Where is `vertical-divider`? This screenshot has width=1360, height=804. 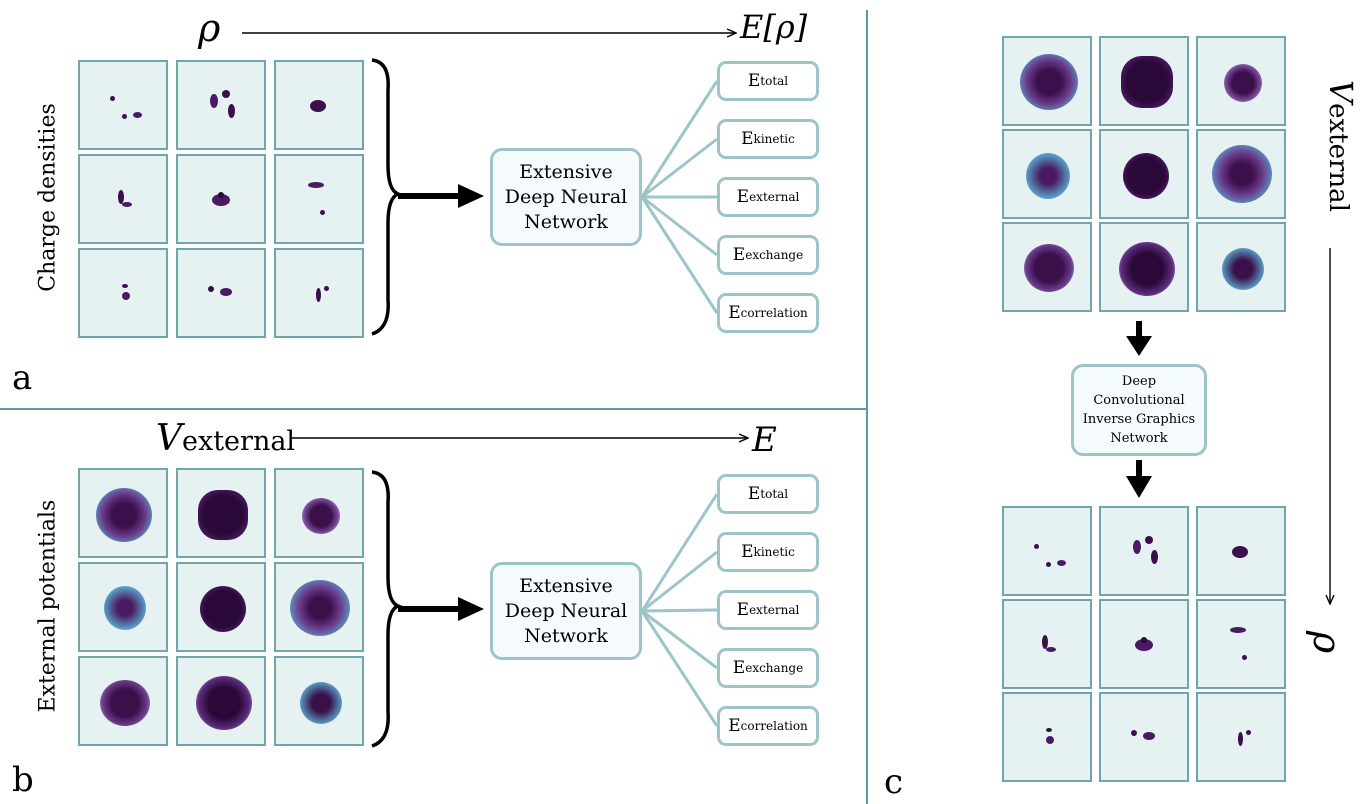
vertical-divider is located at coordinates (867, 407).